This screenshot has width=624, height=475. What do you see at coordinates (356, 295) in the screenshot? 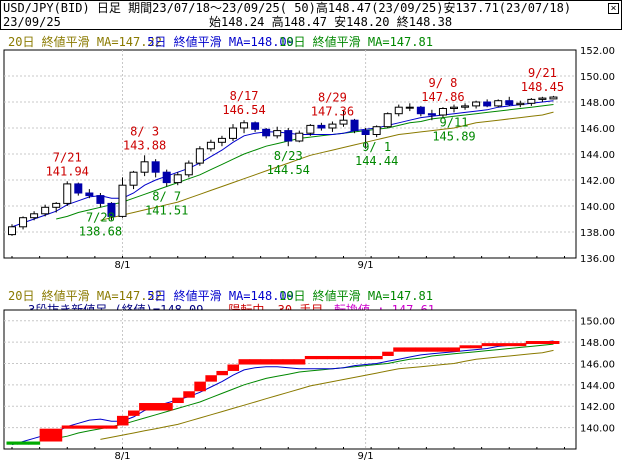
I see `p2-legend-2: 10日 終値平滑 MA=147.81` at bounding box center [356, 295].